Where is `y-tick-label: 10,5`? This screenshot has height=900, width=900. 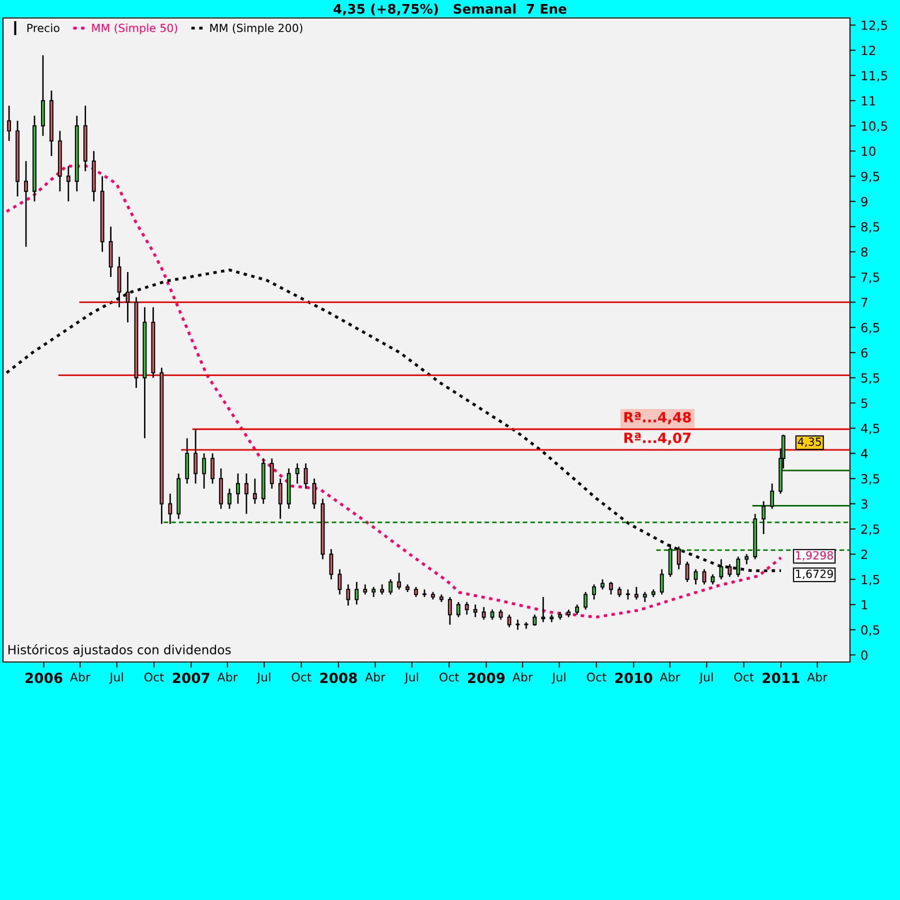
y-tick-label: 10,5 is located at coordinates (875, 126).